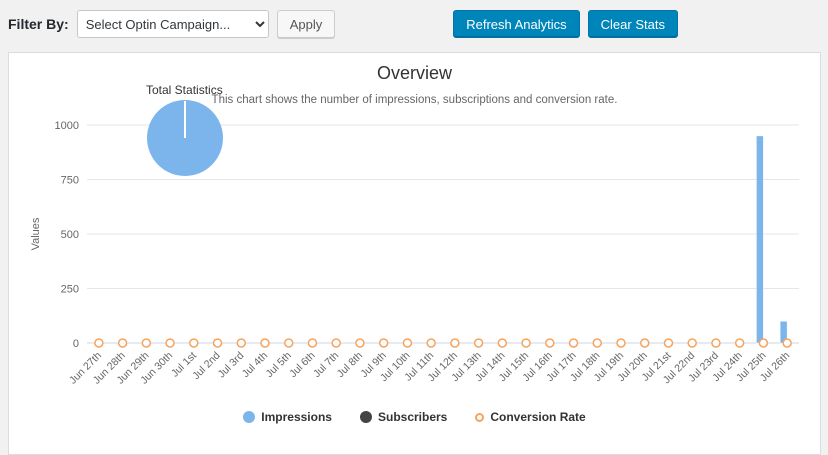  What do you see at coordinates (185, 138) in the screenshot?
I see `pie-chart-icon` at bounding box center [185, 138].